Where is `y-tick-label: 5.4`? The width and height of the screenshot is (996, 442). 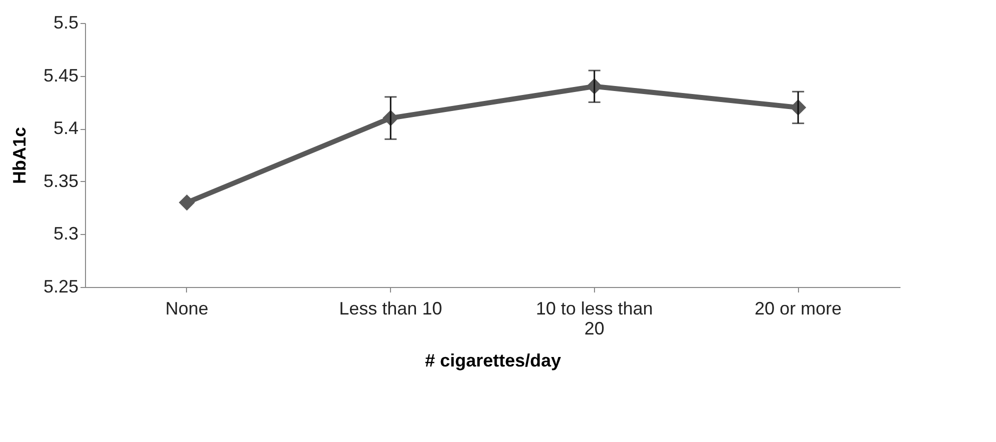 y-tick-label: 5.4 is located at coordinates (65, 128).